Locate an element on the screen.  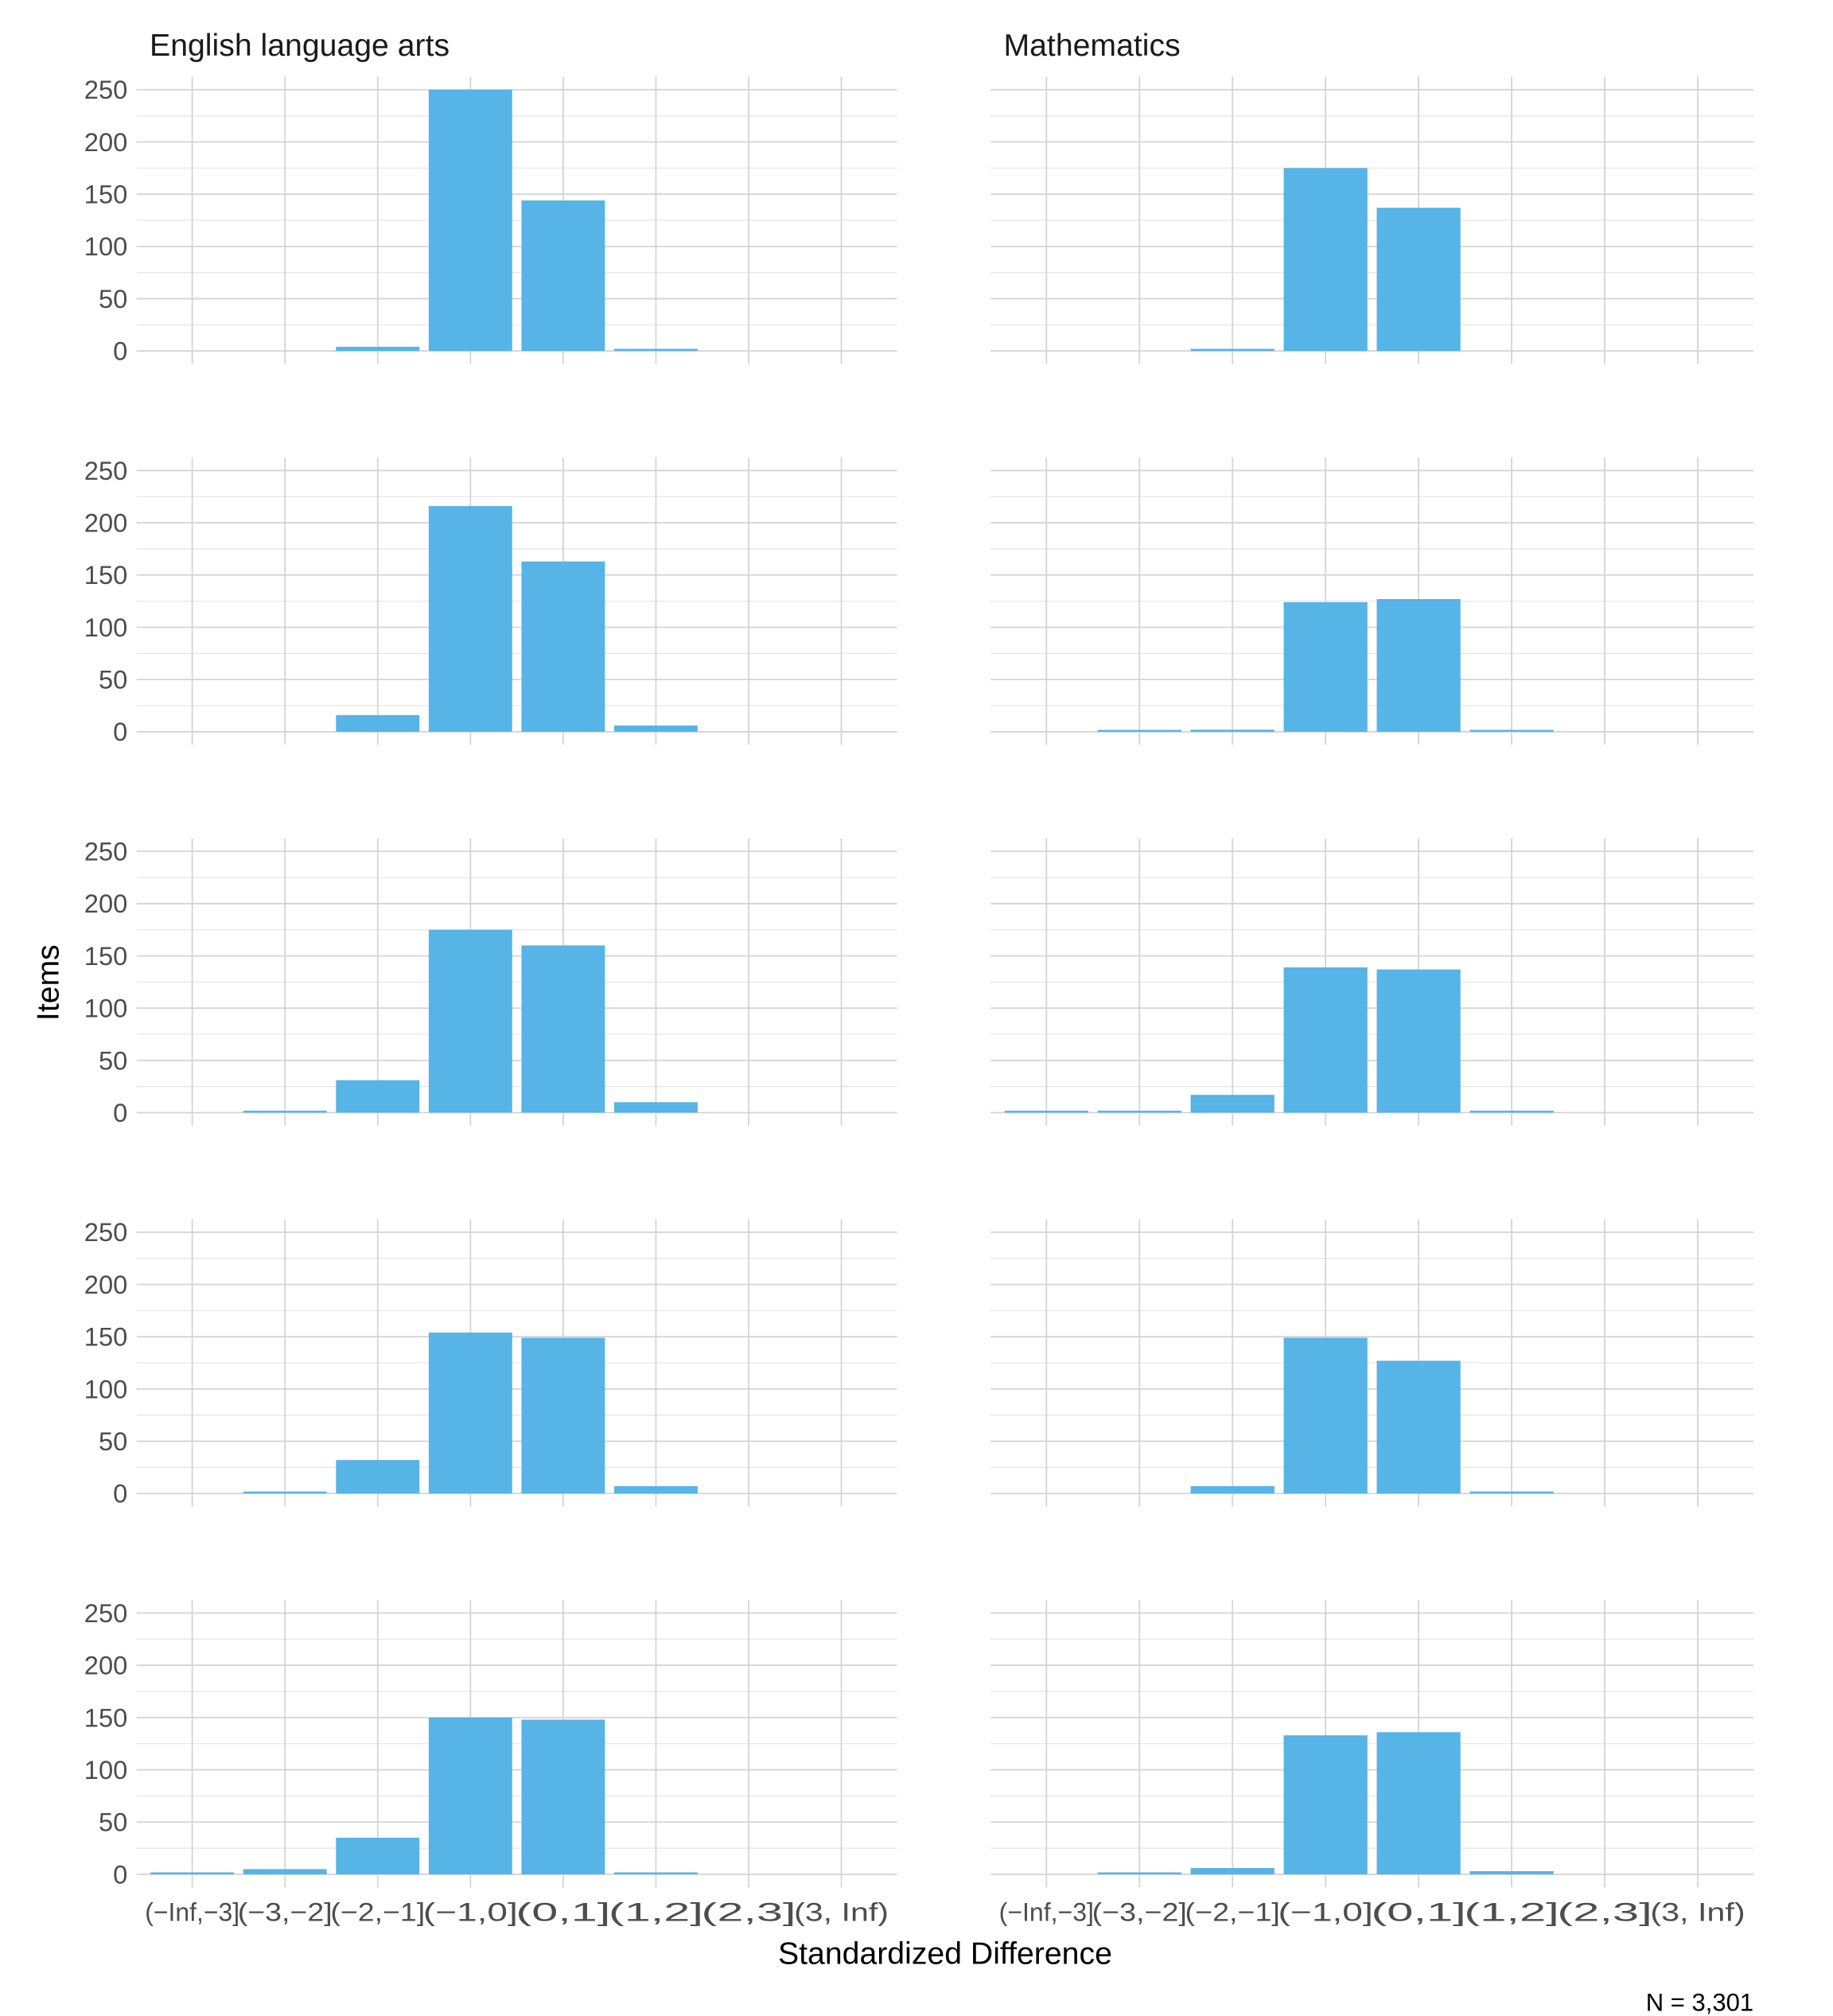
x-tick-label: (2,3] is located at coordinates (1604, 1912).